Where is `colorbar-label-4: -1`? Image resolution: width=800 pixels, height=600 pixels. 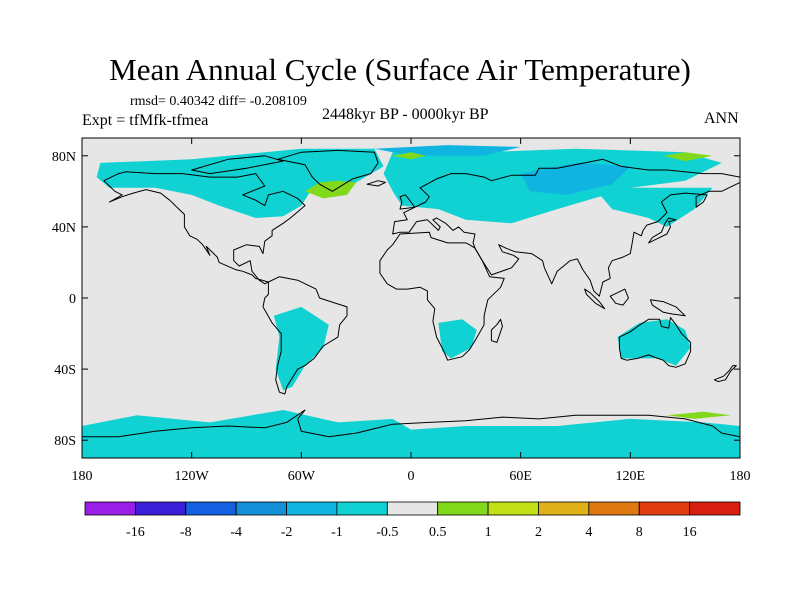
colorbar-label-4: -1 is located at coordinates (337, 532).